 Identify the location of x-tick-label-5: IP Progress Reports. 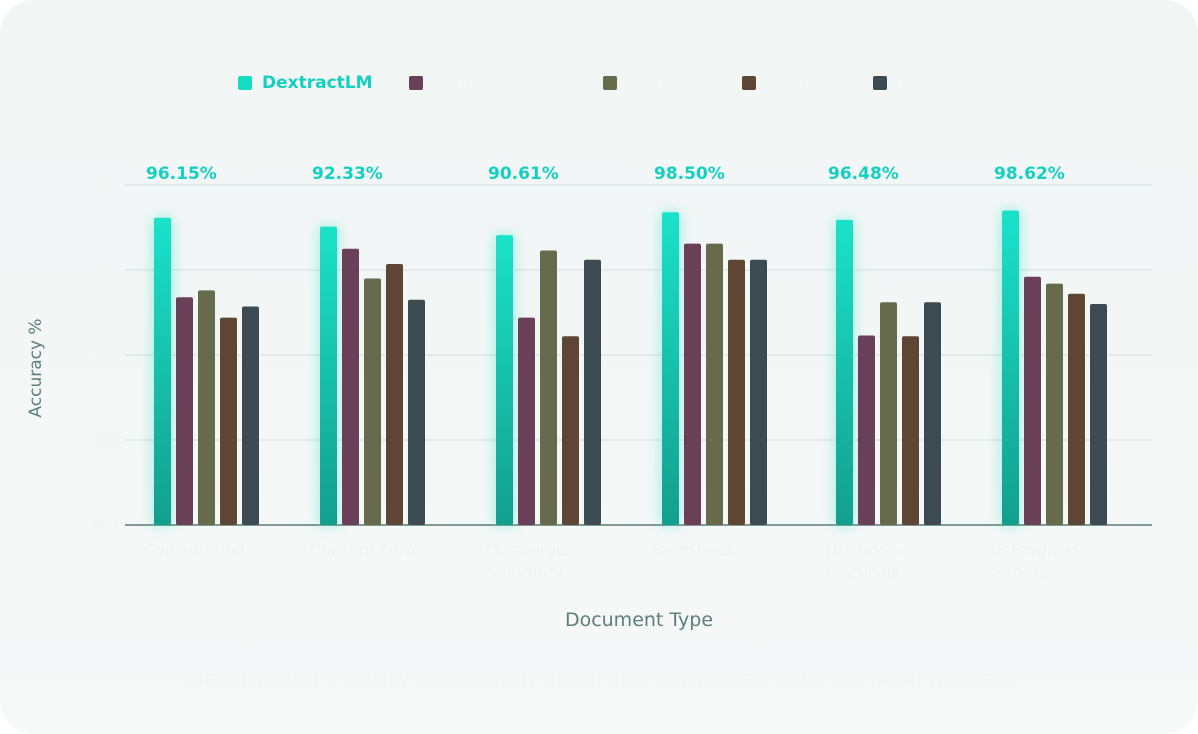
(1036, 560).